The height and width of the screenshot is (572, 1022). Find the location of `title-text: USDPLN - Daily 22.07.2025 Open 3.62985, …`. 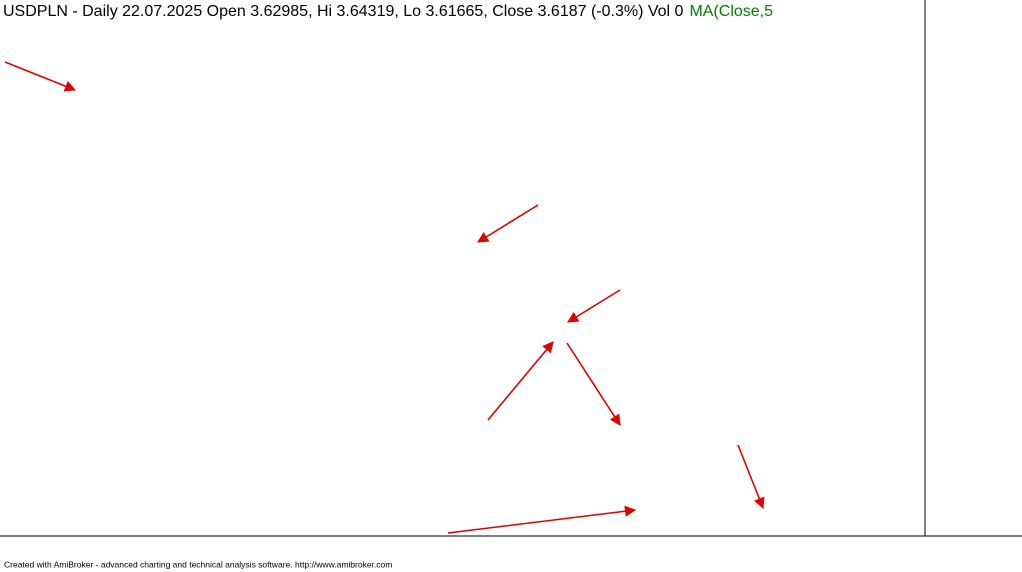

title-text: USDPLN - Daily 22.07.2025 Open 3.62985, … is located at coordinates (343, 11).